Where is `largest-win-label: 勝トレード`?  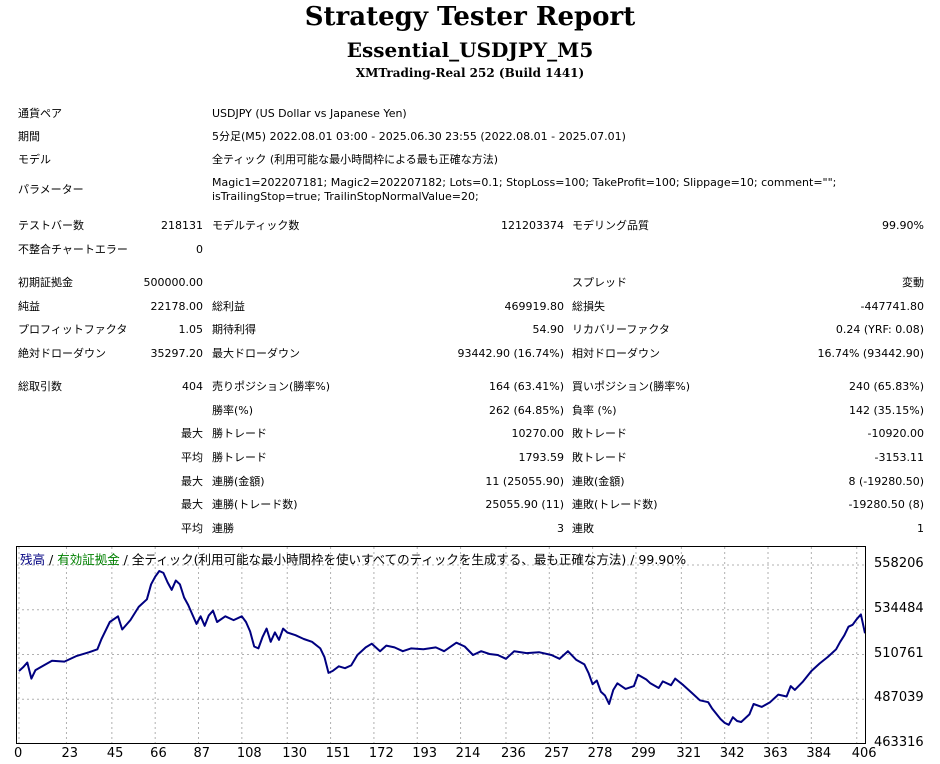
largest-win-label: 勝トレード is located at coordinates (239, 433).